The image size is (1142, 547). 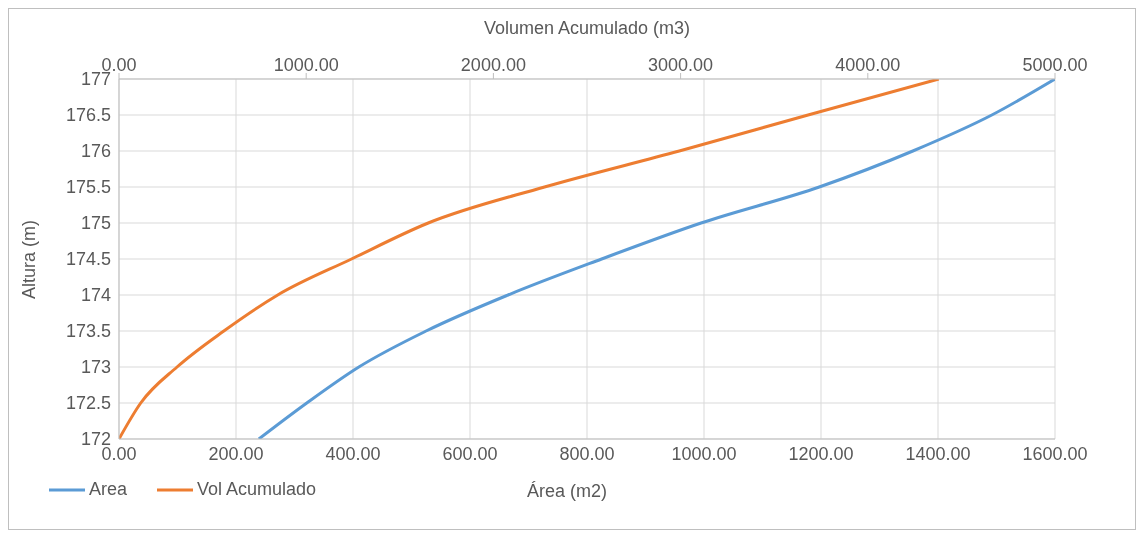 I want to click on y-tick-label: 176, so click(x=95, y=151).